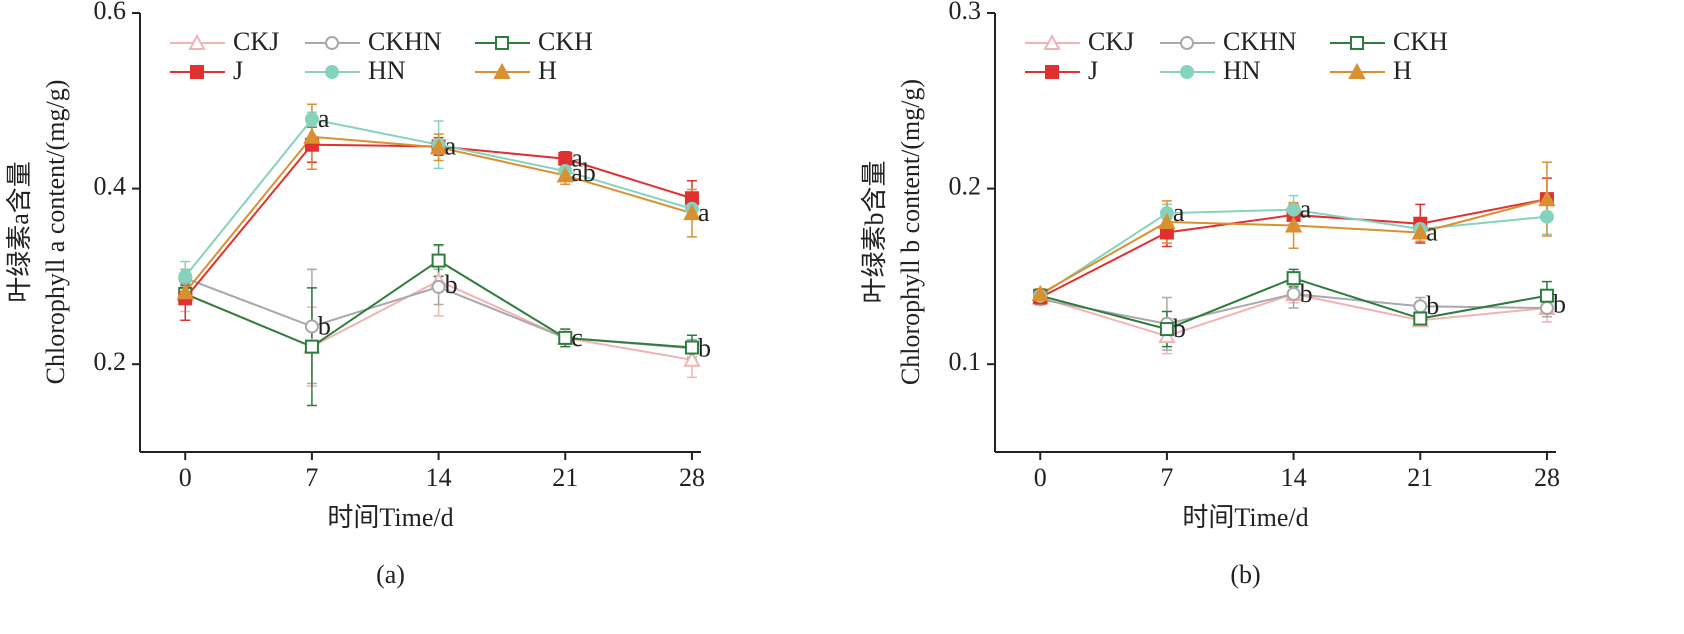  I want to click on y-axis-label: Chlorophyll a content/(mg/g), so click(55, 232).